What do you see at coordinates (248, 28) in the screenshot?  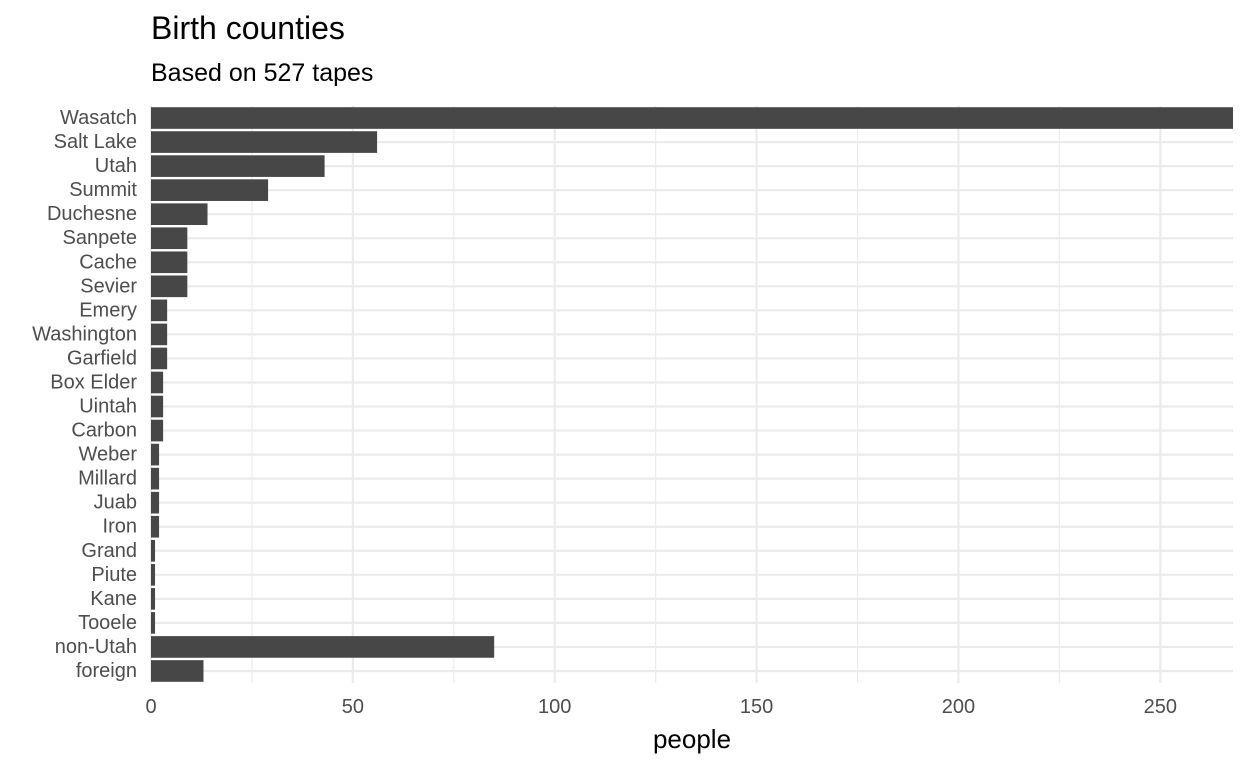 I see `chart-title: Birth counties` at bounding box center [248, 28].